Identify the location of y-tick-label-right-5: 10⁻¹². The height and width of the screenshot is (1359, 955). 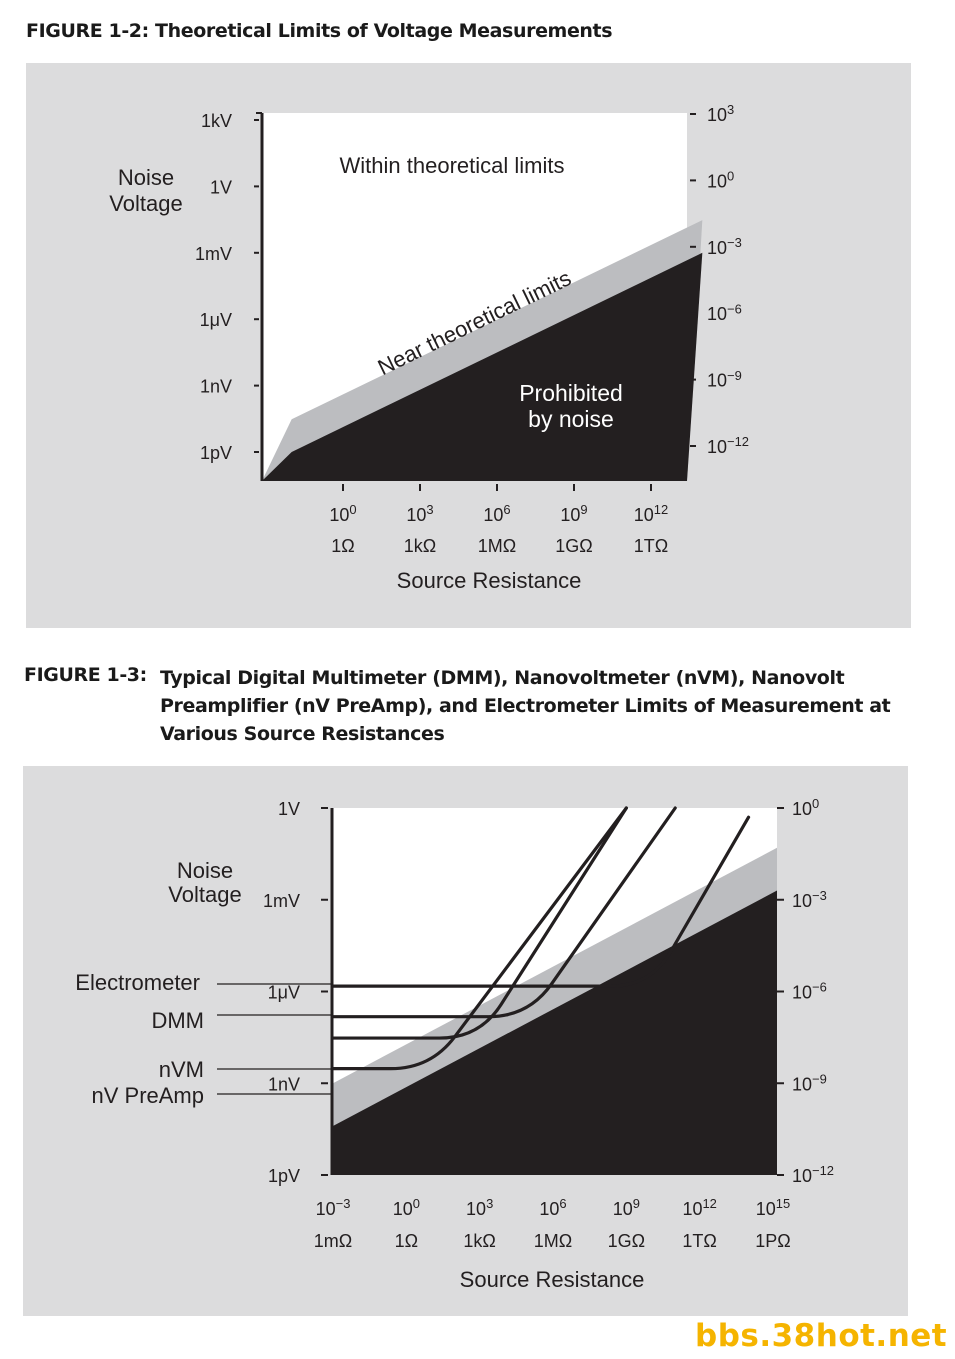
(728, 445).